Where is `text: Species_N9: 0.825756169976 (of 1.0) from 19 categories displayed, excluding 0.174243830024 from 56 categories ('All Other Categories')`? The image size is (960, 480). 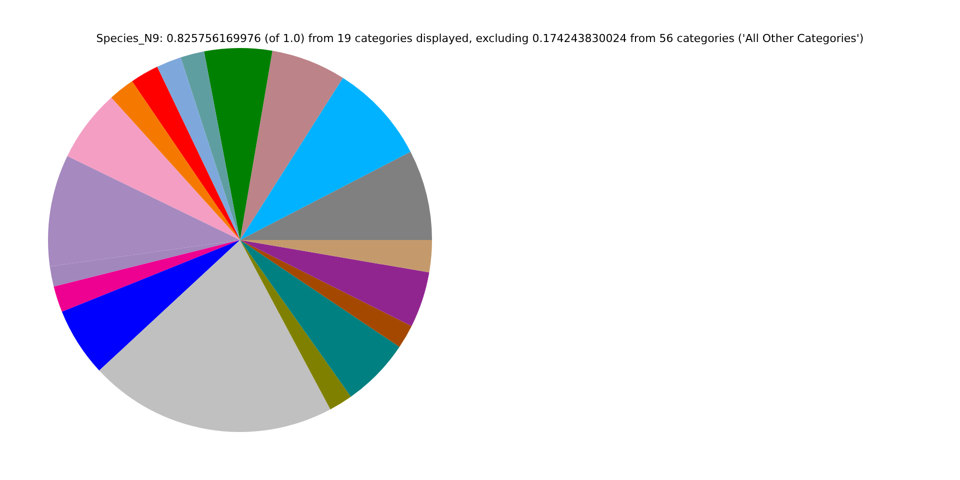 text: Species_N9: 0.825756169976 (of 1.0) from 19 categories displayed, excluding 0.174243830024 from 56 categories ('All Other Categories') is located at coordinates (480, 38).